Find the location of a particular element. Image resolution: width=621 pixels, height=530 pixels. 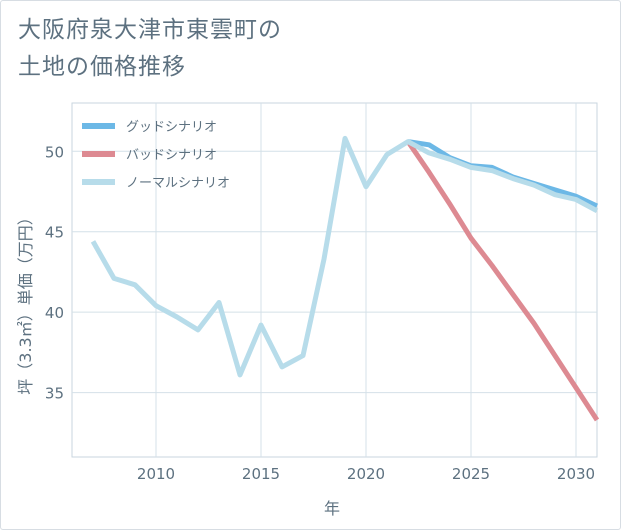

x-tick-label: 2020 is located at coordinates (366, 474).